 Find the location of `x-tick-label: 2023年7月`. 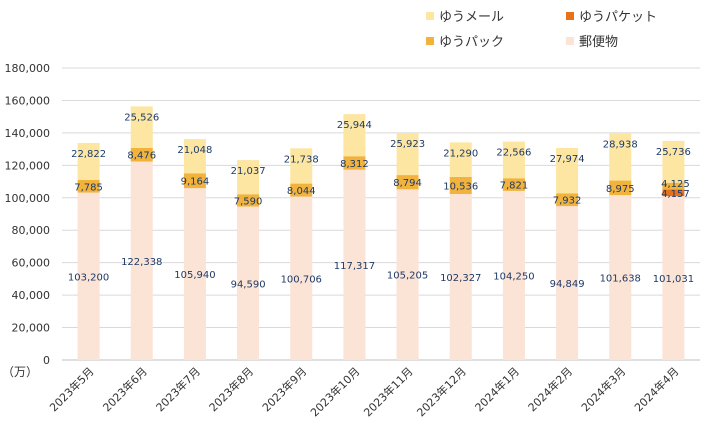

x-tick-label: 2023年7月 is located at coordinates (178, 389).